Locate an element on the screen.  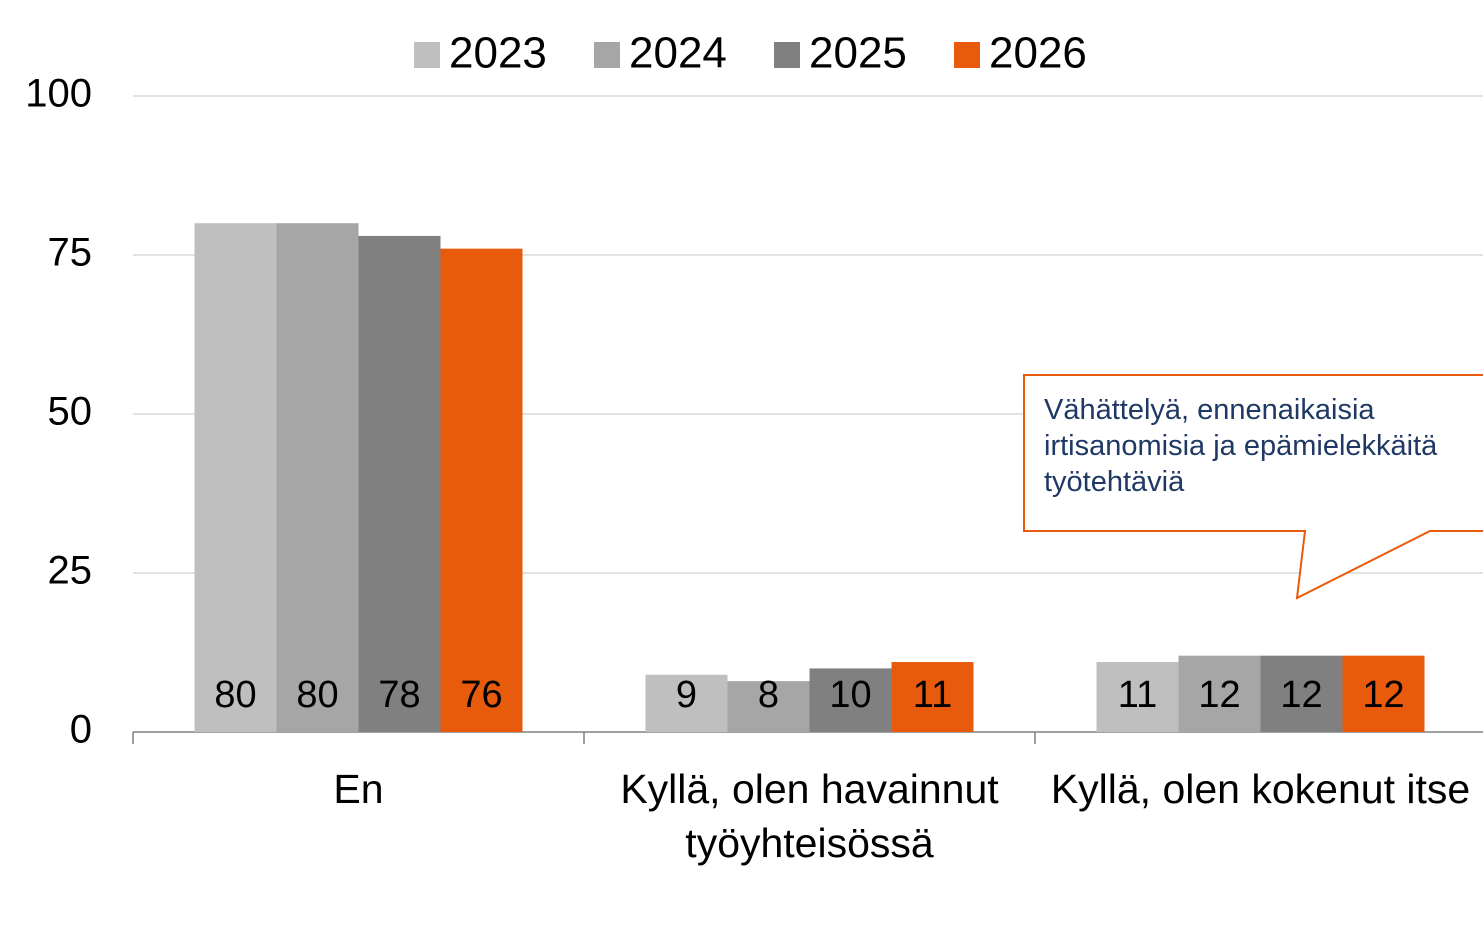
x-tick-label: Kyllä, olen kokenut itse is located at coordinates (1260, 789).